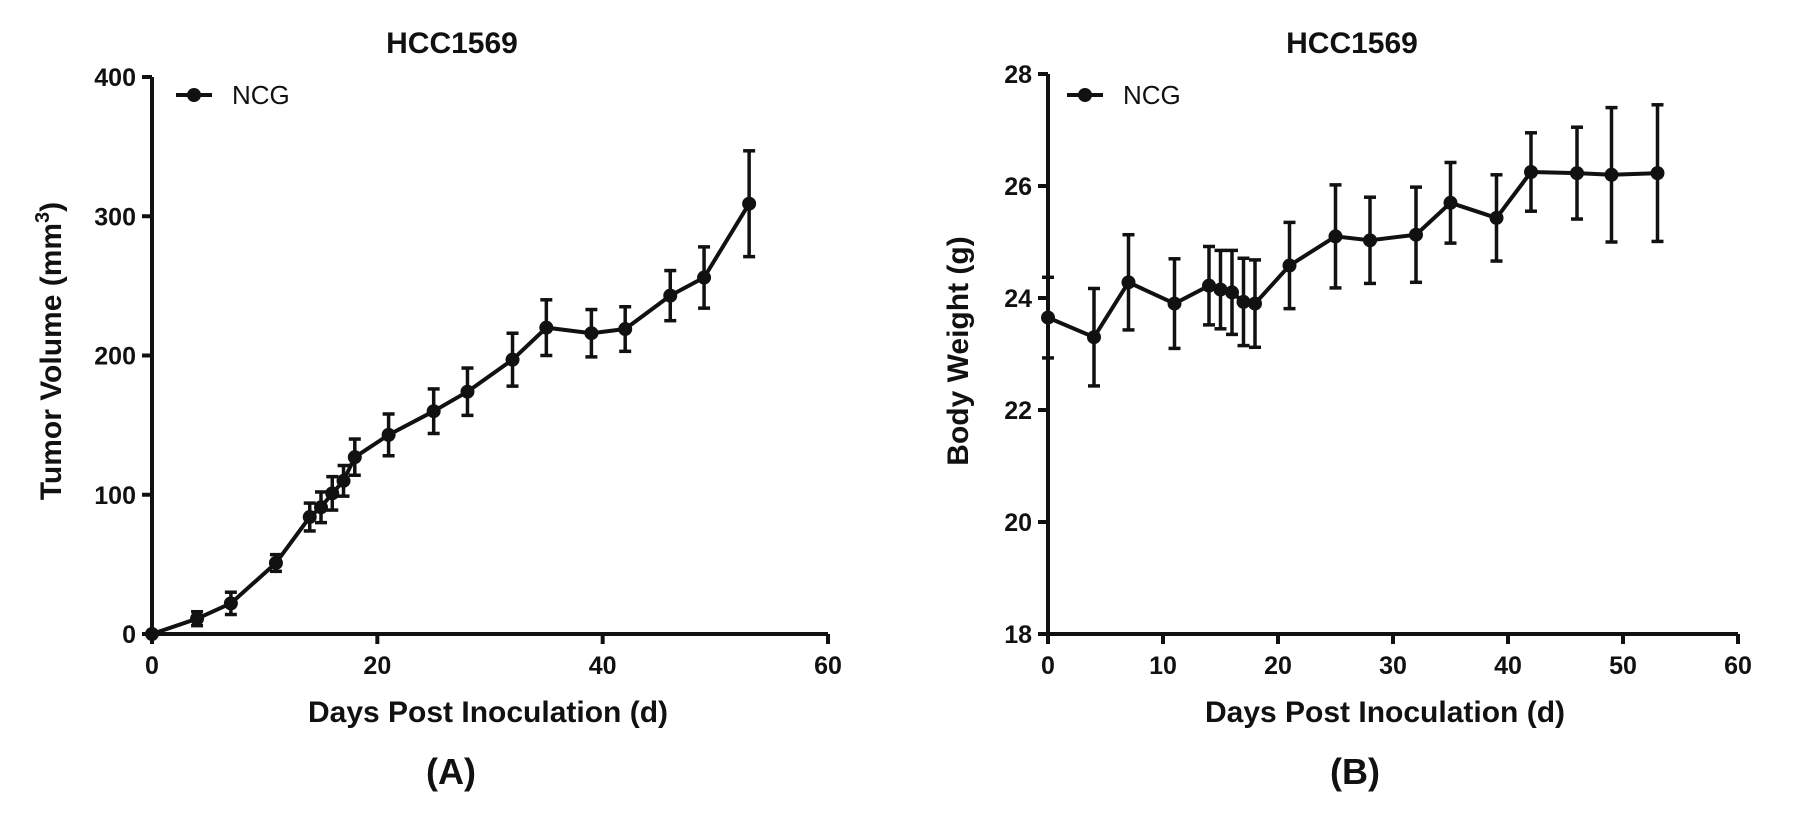  What do you see at coordinates (1393, 666) in the screenshot?
I see `panel-b-x-tick-label: 30` at bounding box center [1393, 666].